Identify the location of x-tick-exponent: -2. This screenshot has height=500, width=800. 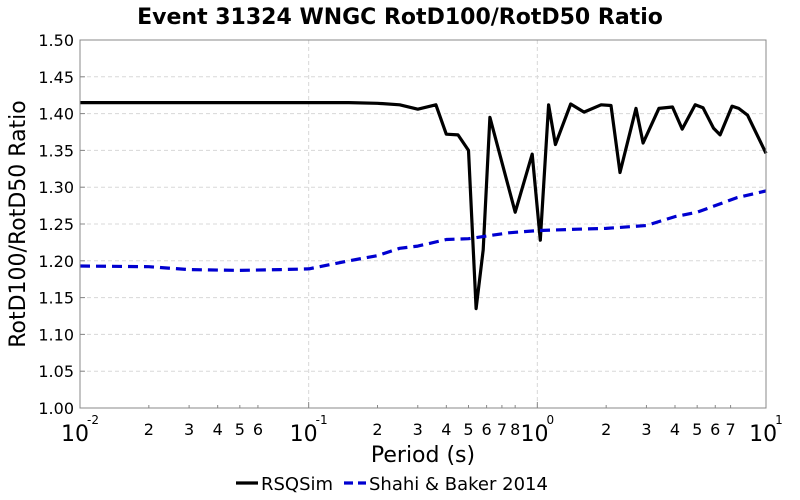
(93, 420).